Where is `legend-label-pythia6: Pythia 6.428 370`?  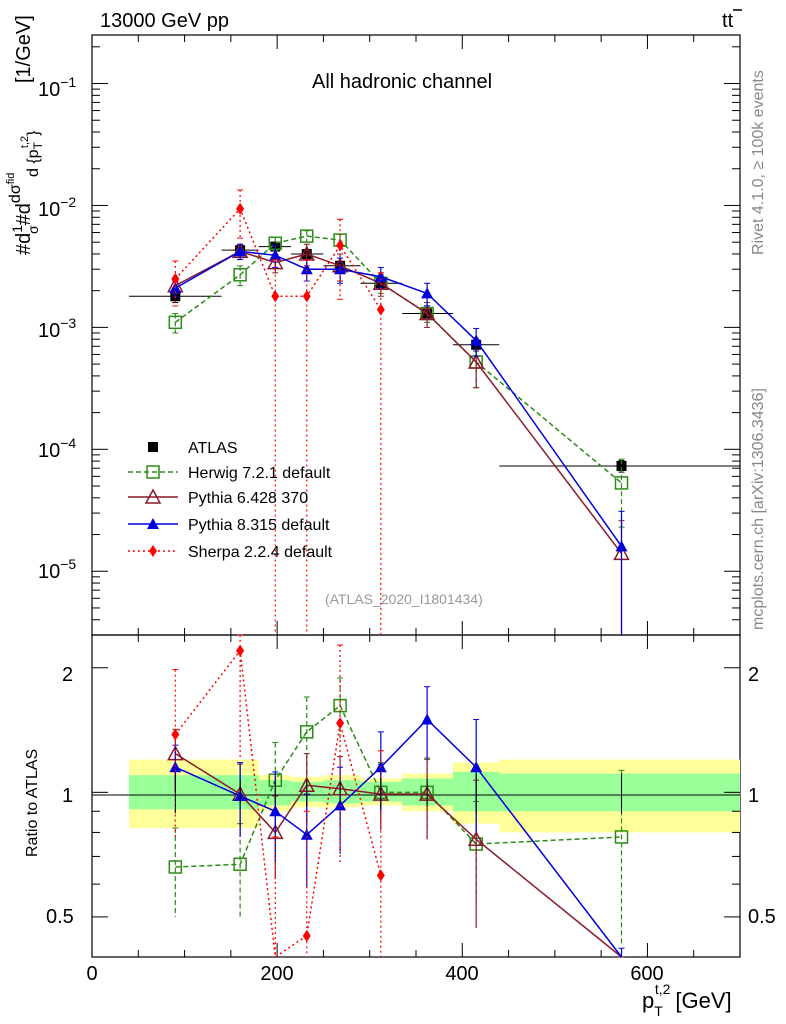 legend-label-pythia6: Pythia 6.428 370 is located at coordinates (248, 498).